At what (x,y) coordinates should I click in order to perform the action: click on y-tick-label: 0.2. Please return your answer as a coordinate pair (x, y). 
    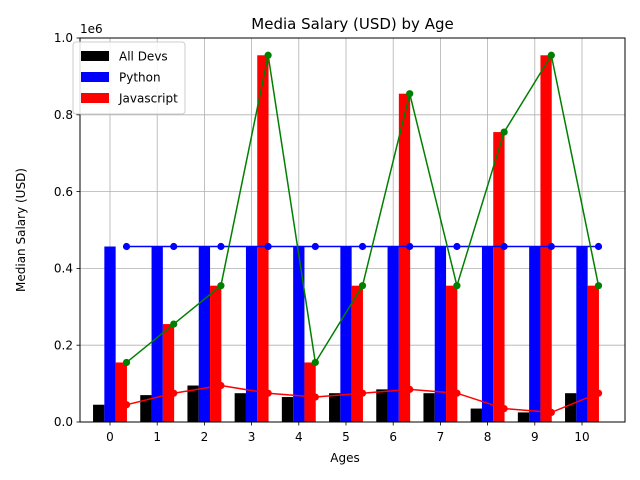
    Looking at the image, I should click on (63, 345).